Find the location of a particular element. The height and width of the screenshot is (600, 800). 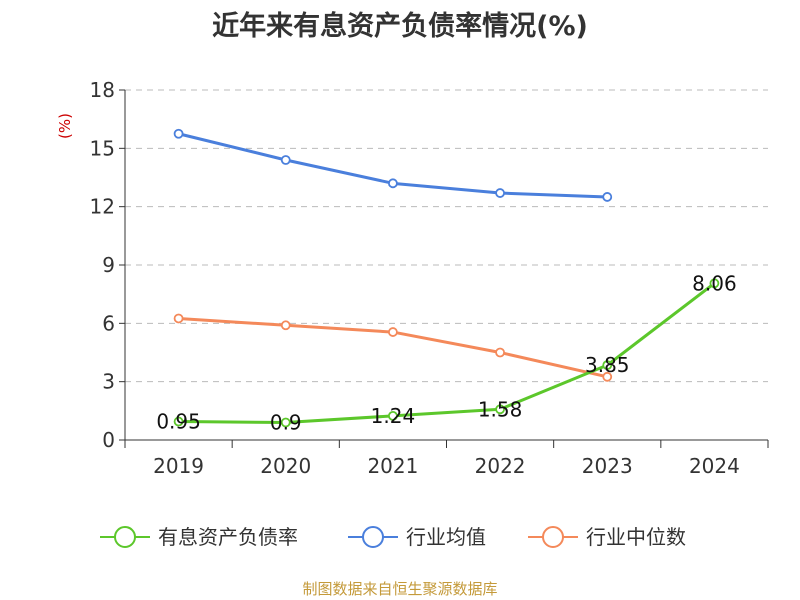

x-tick-label: 2020 is located at coordinates (285, 466).